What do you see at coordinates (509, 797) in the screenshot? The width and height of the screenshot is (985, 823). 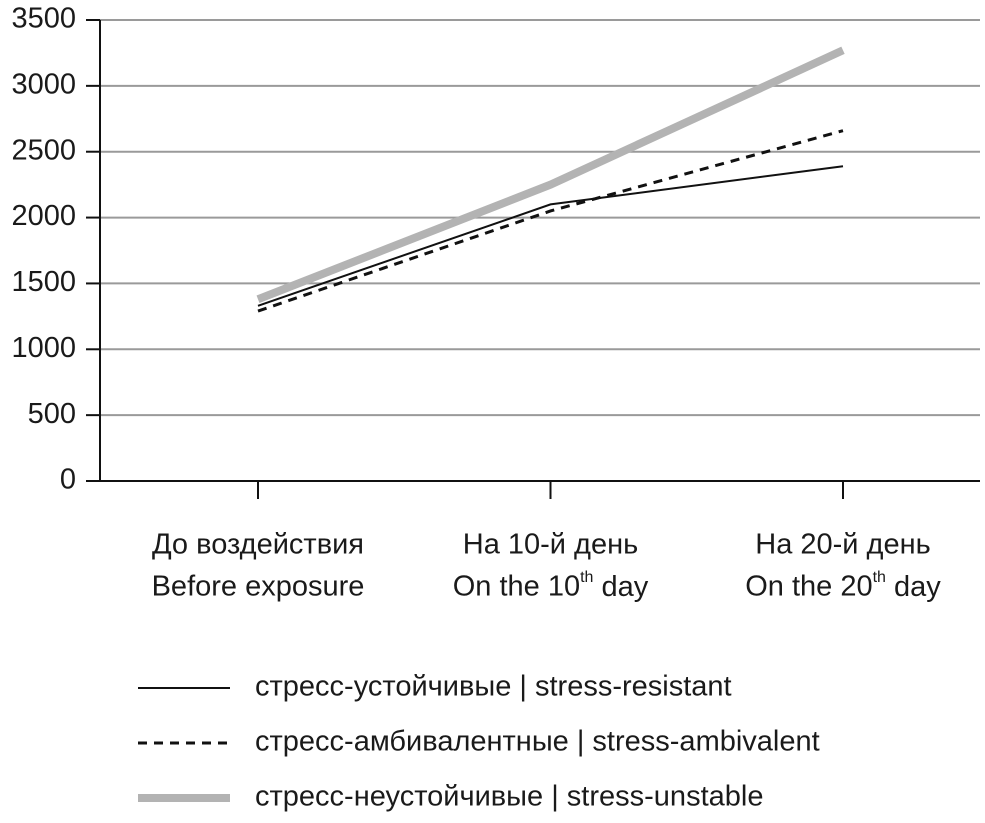 I see `legend-label: стресс-неустойчивые | stress-unstable` at bounding box center [509, 797].